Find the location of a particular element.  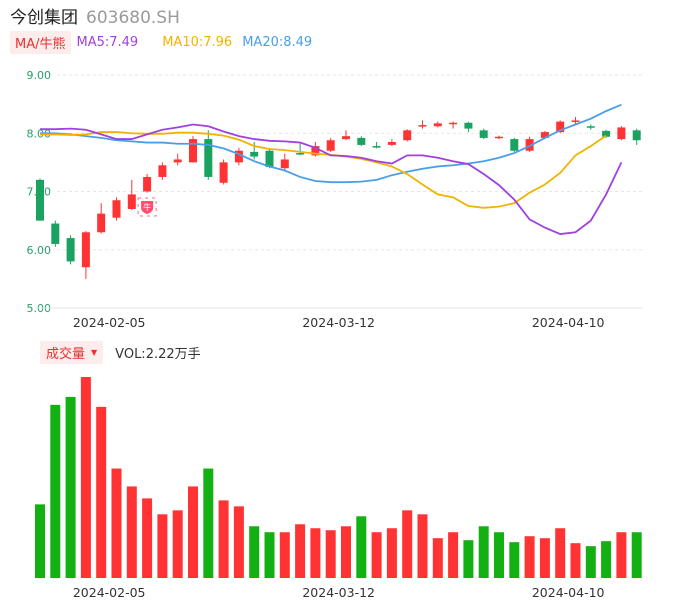

x-tick-label: 2024-02-05 is located at coordinates (109, 322).